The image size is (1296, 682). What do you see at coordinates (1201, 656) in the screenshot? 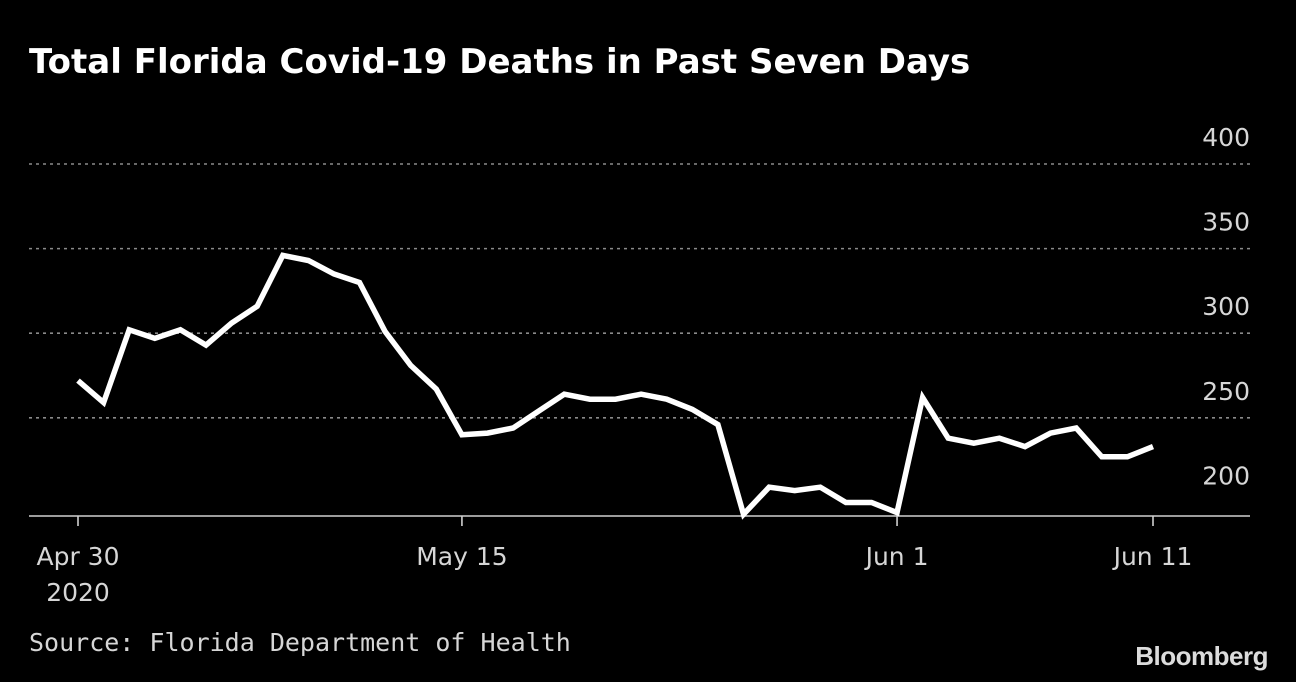
I see `bloomberg-logo: Bloomberg` at bounding box center [1201, 656].